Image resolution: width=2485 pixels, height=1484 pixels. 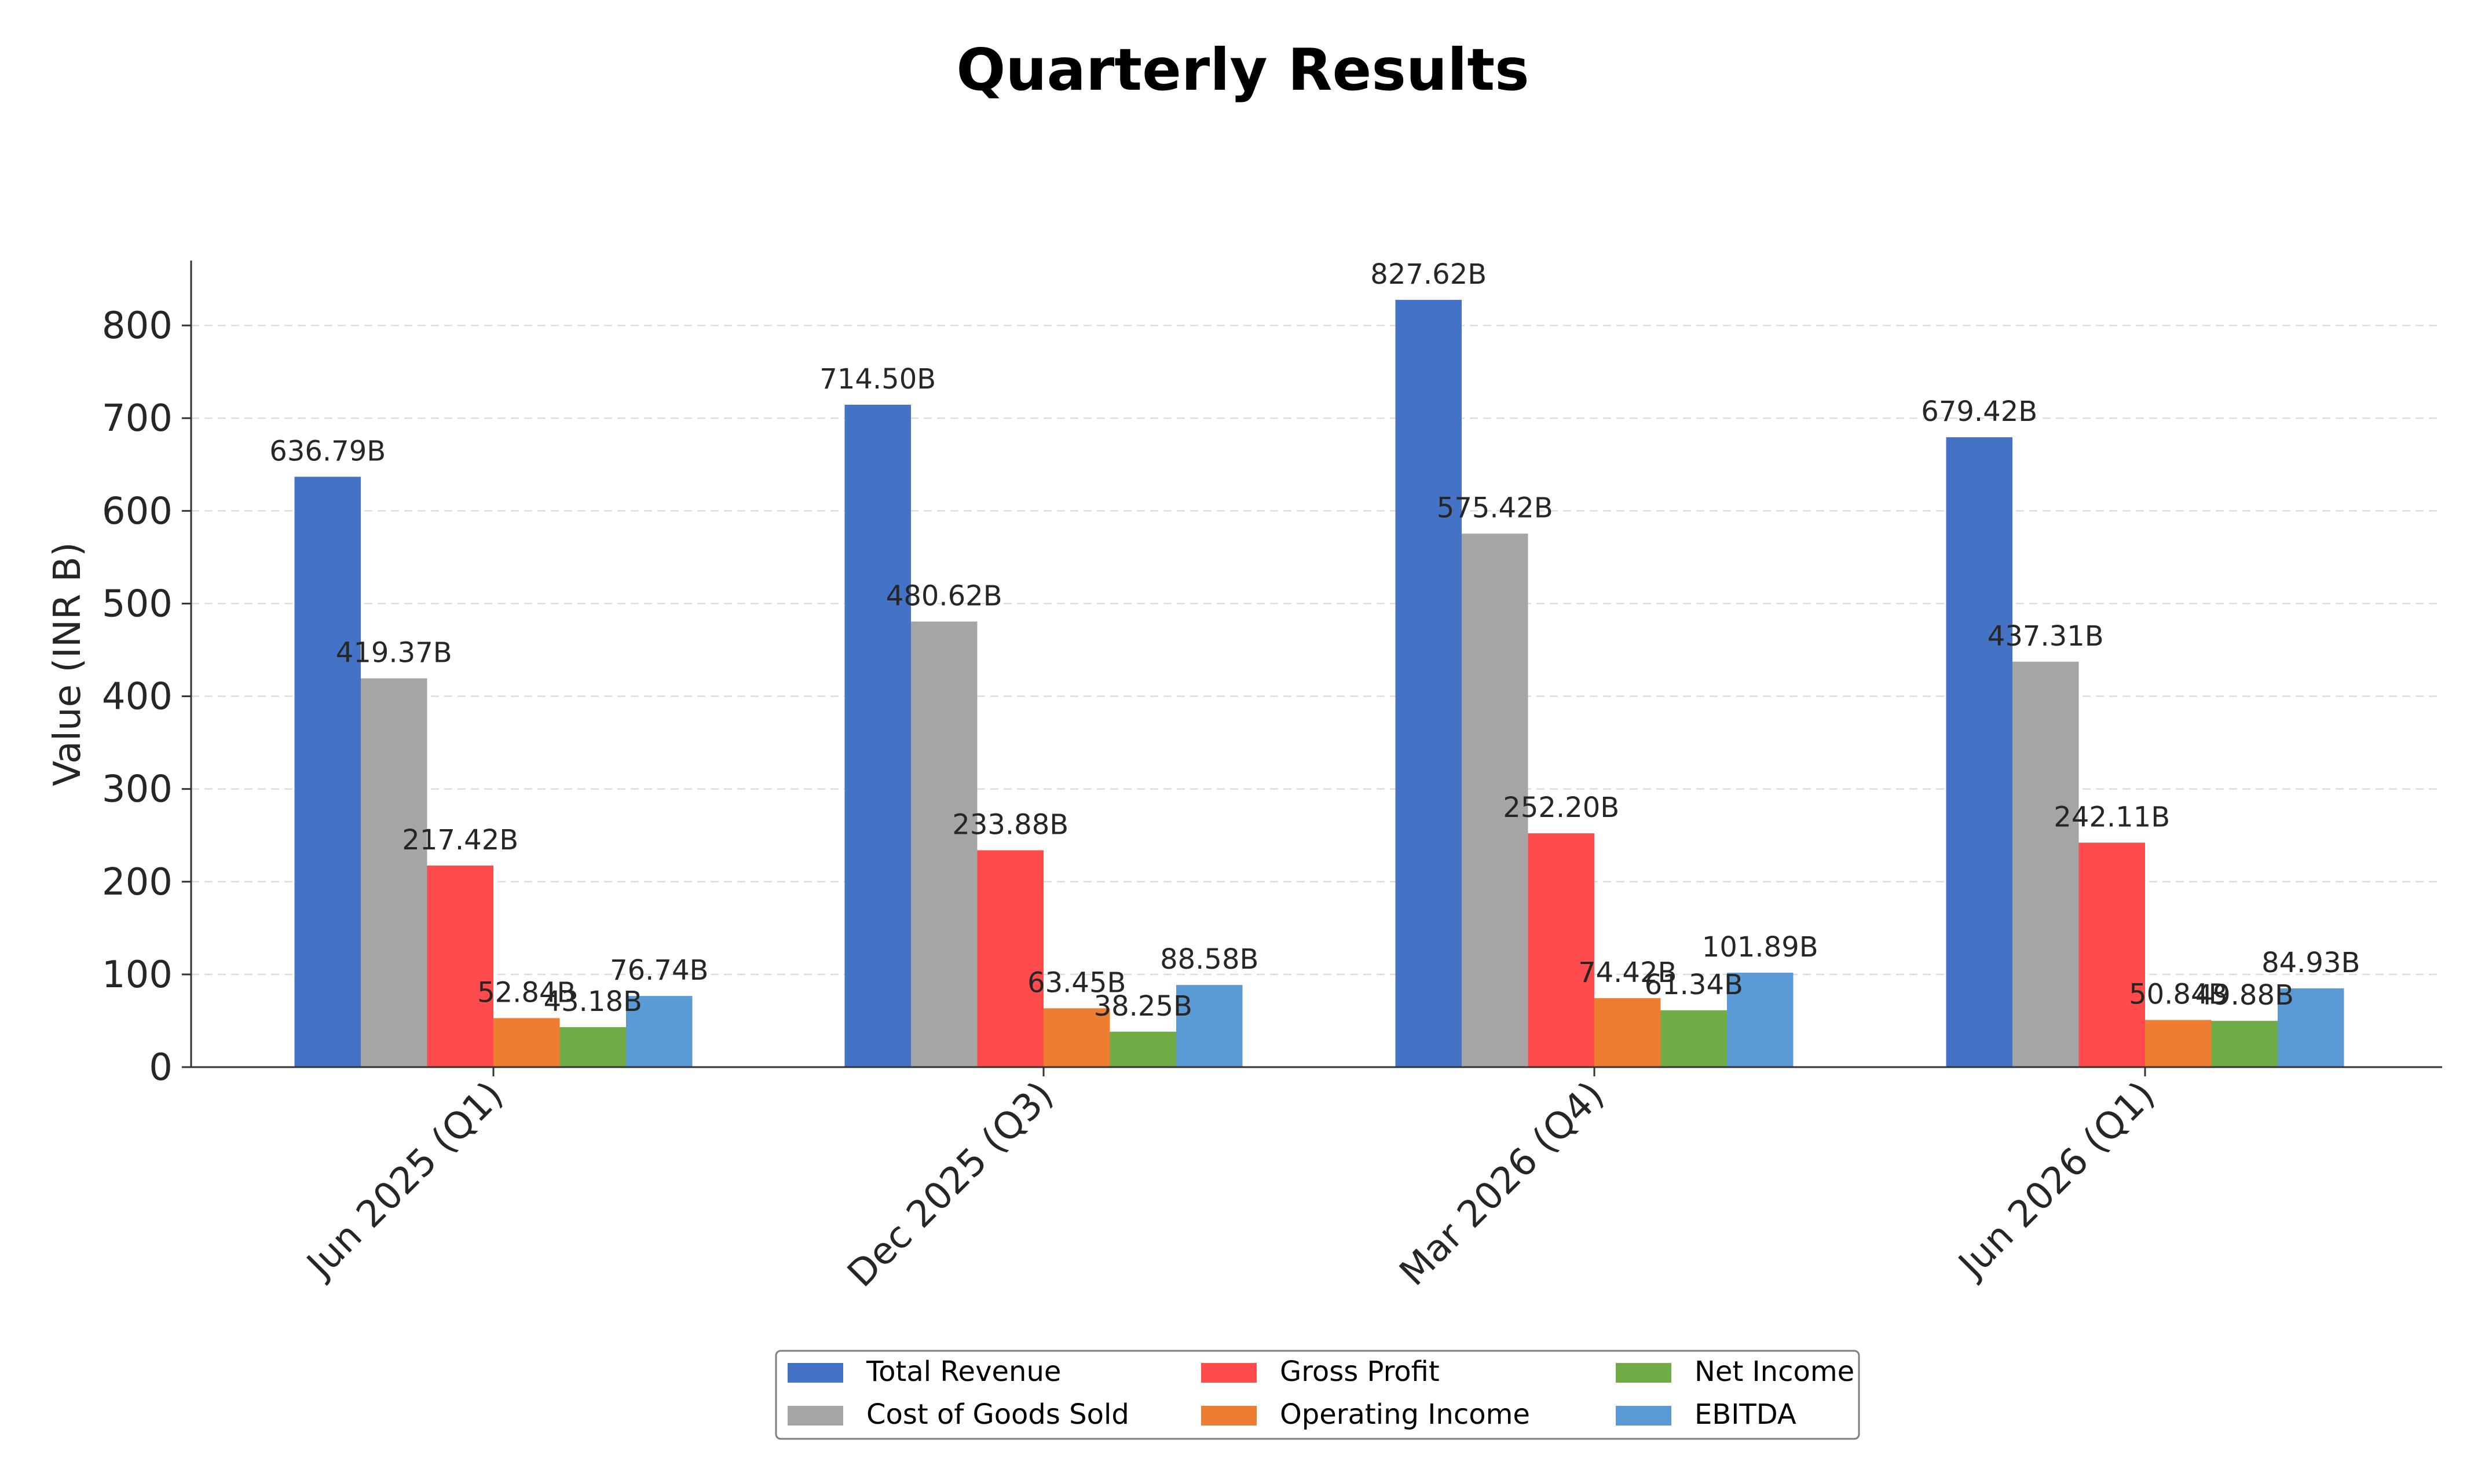 What do you see at coordinates (394, 653) in the screenshot?
I see `bar-value-label: 419.37B` at bounding box center [394, 653].